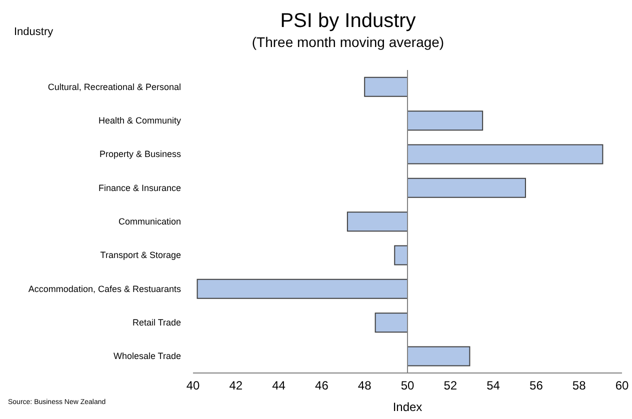  What do you see at coordinates (105, 289) in the screenshot?
I see `y-tick-label: Accommodation, Cafes & Restuarants` at bounding box center [105, 289].